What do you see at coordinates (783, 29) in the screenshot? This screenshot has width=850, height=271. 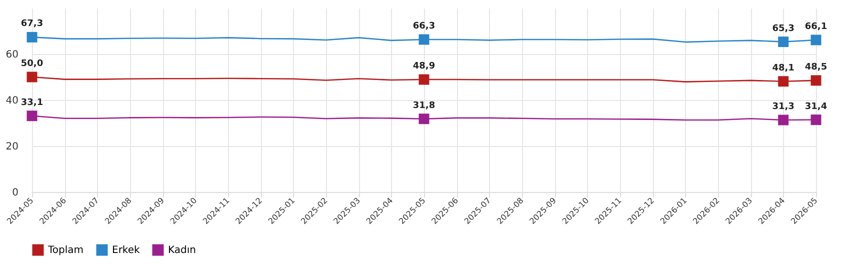 I see `data-label: 65,3` at bounding box center [783, 29].